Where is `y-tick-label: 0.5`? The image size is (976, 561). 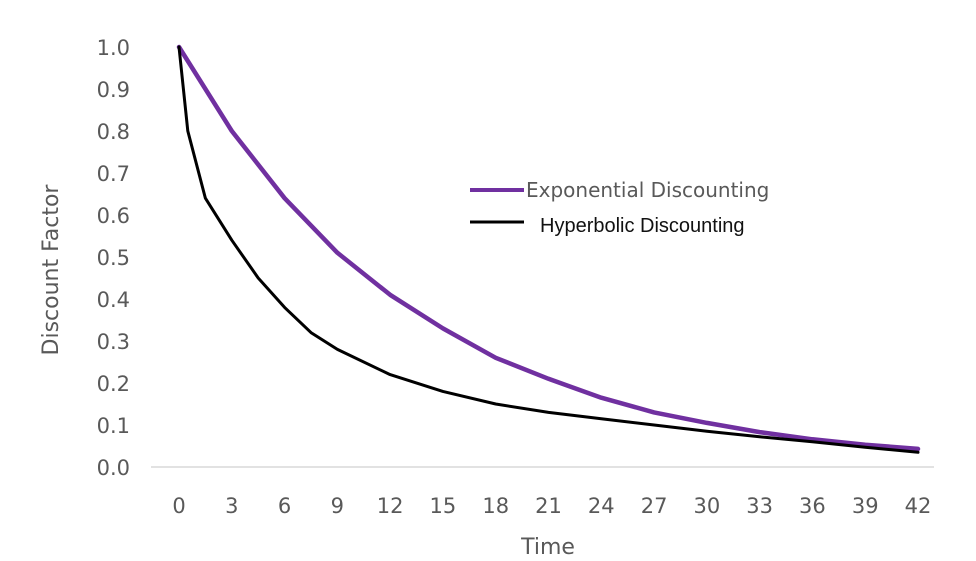
y-tick-label: 0.5 is located at coordinates (113, 258).